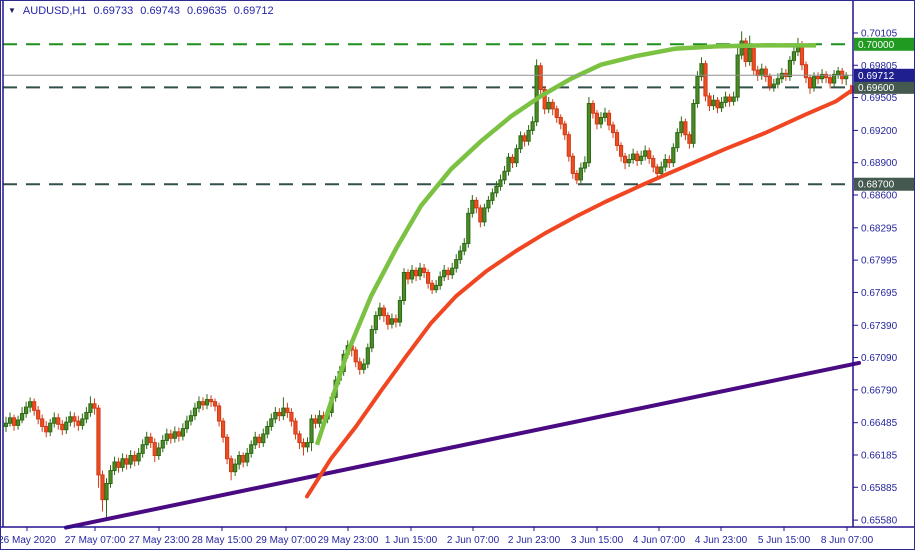 The image size is (915, 550). I want to click on x-tick-label: 1 Jun 15:00, so click(411, 540).